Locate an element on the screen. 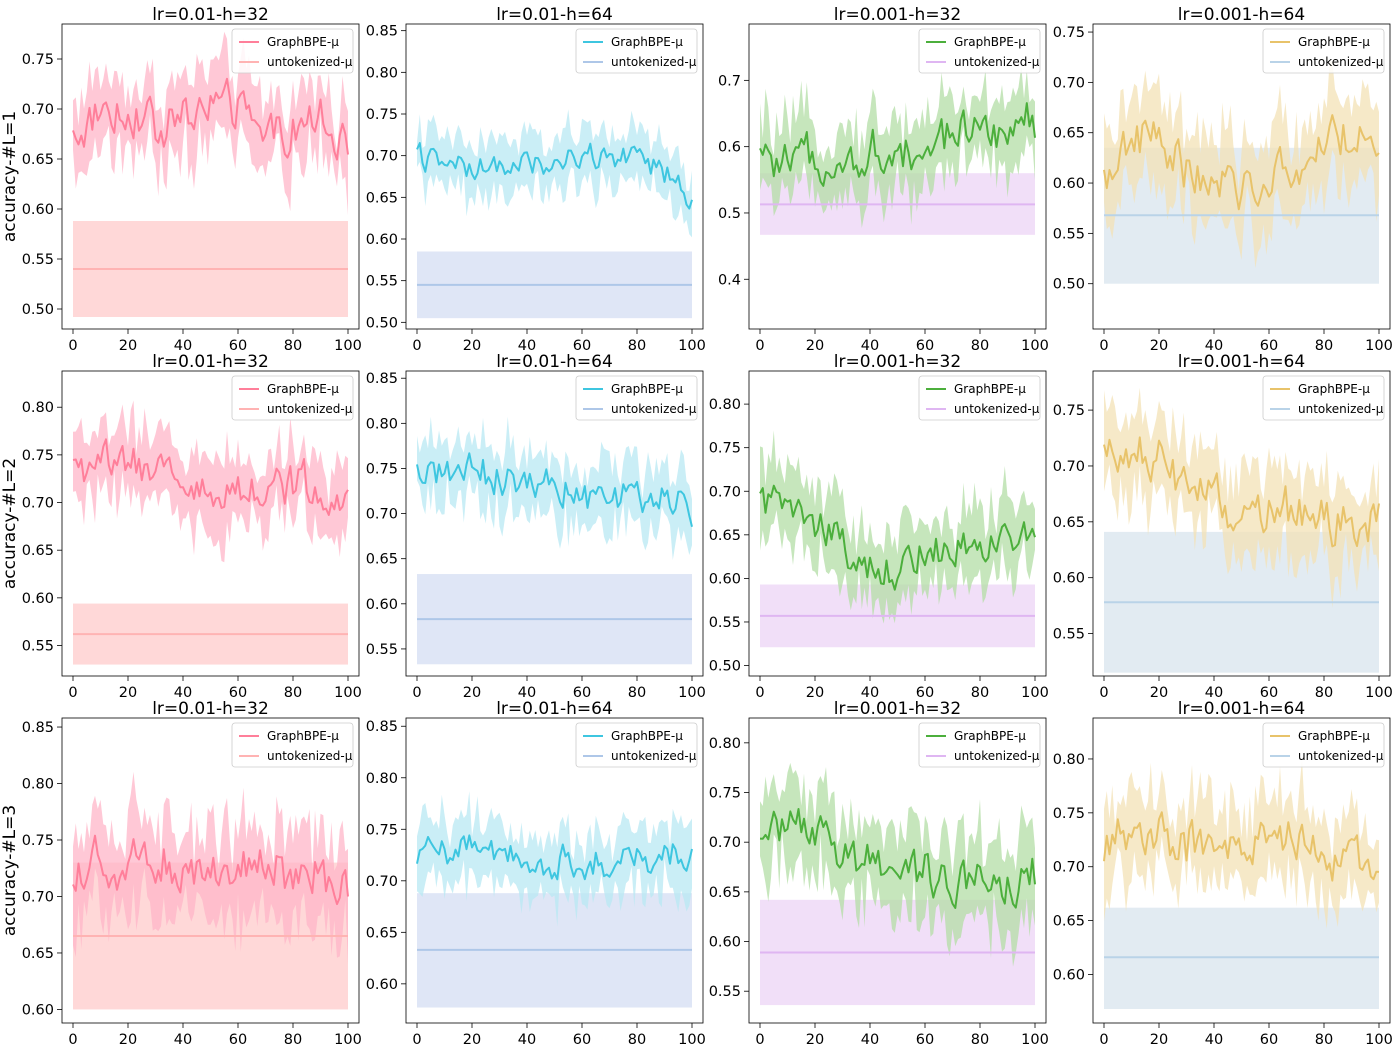 This screenshot has height=1050, width=1400. baseline-band is located at coordinates (1241, 958).